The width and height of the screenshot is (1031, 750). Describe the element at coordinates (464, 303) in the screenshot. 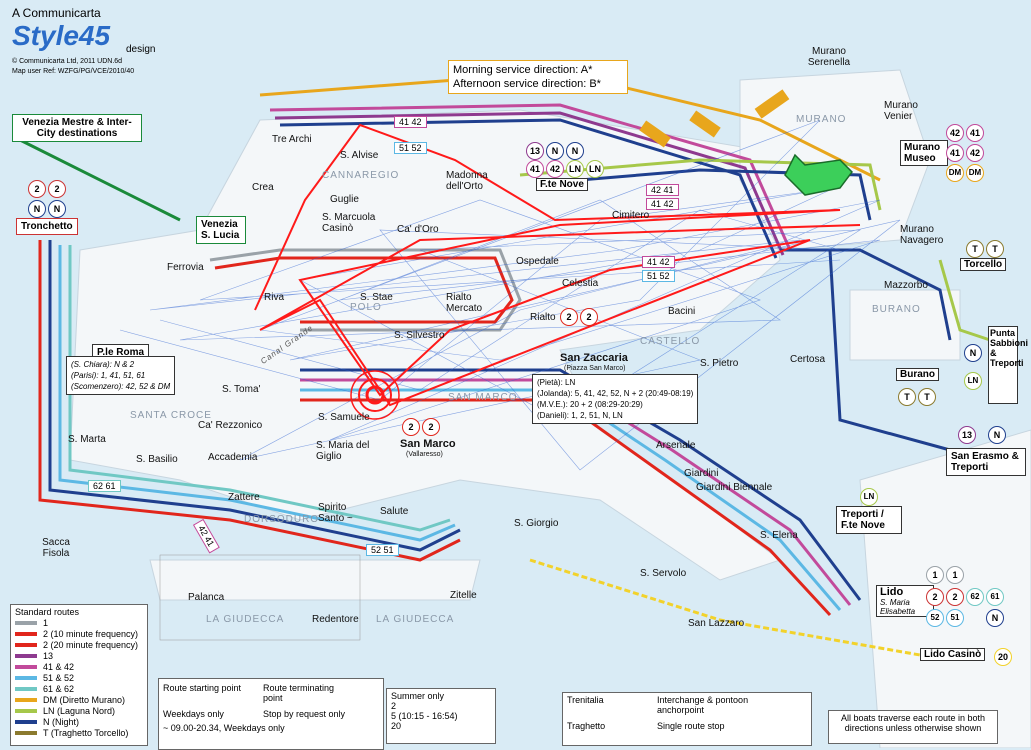

I see `stop-rialto-mercato: Rialto Mercato` at that location.